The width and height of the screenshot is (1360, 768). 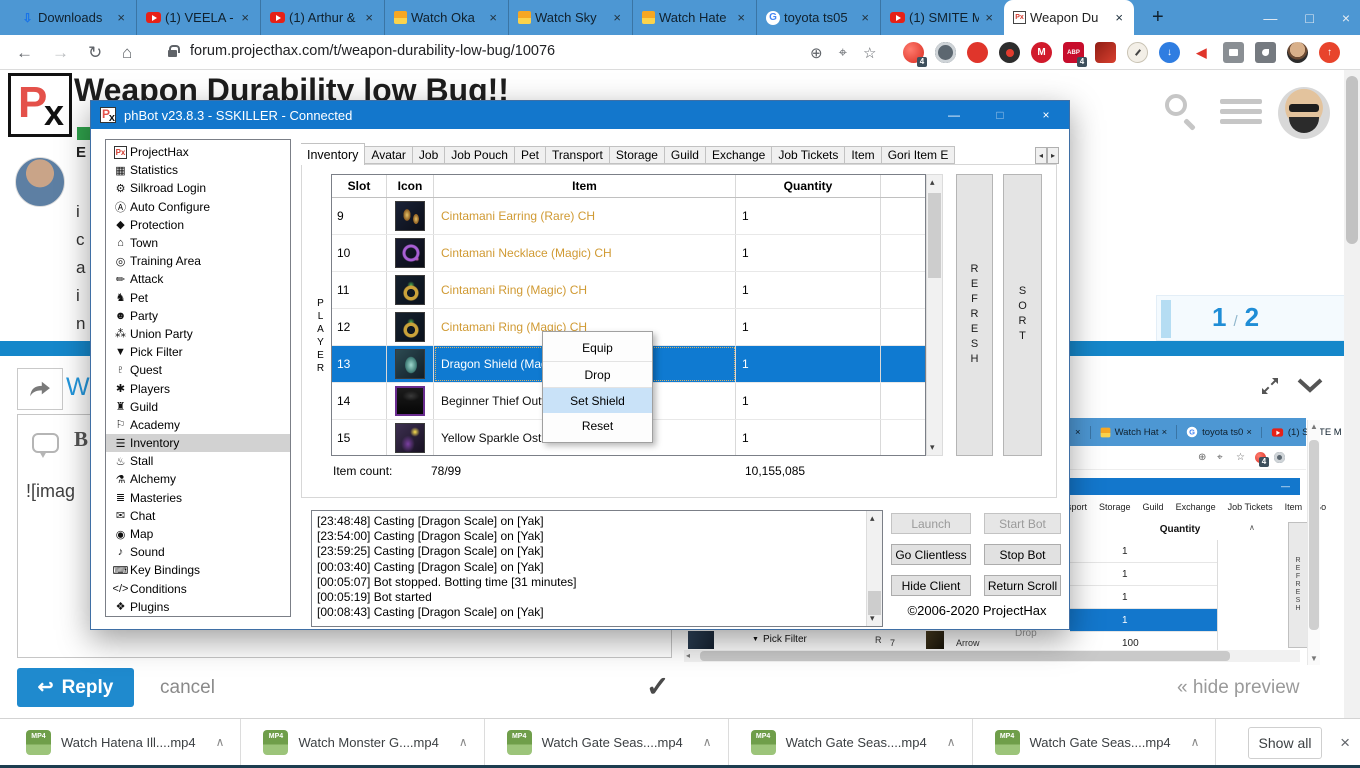 I want to click on refresh-button: REFRESH, so click(x=974, y=315).